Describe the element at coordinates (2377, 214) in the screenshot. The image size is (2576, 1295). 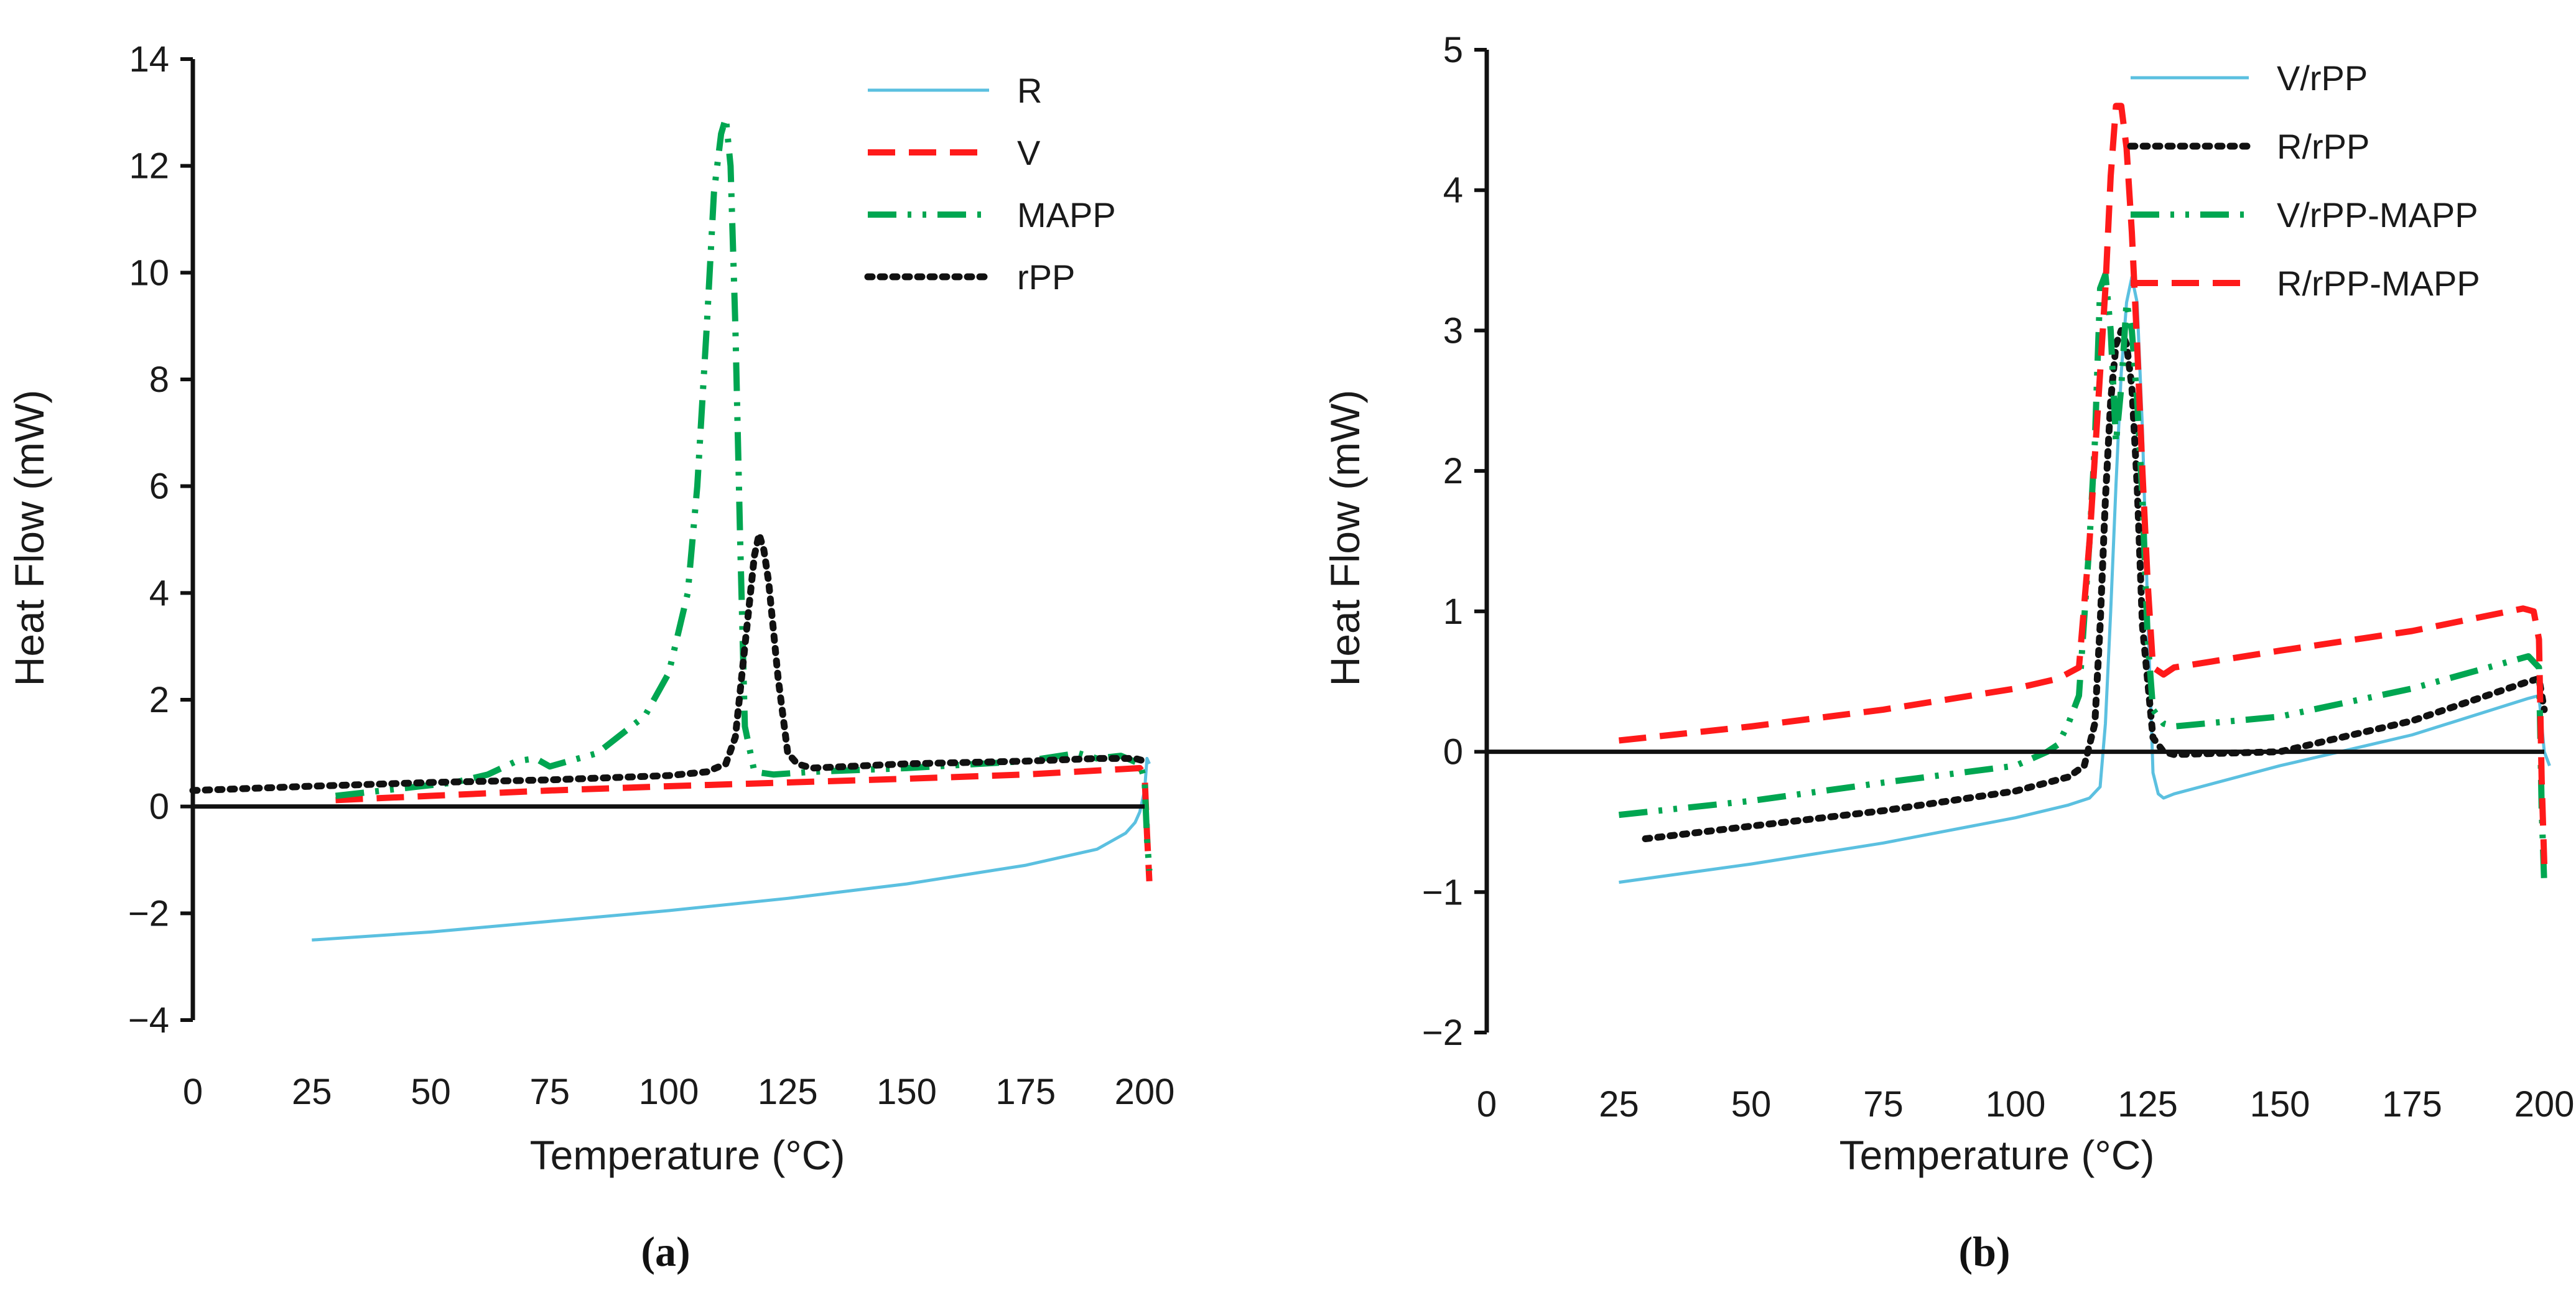
I see `panel-b-legend-label: V/rPP-MAPP` at that location.